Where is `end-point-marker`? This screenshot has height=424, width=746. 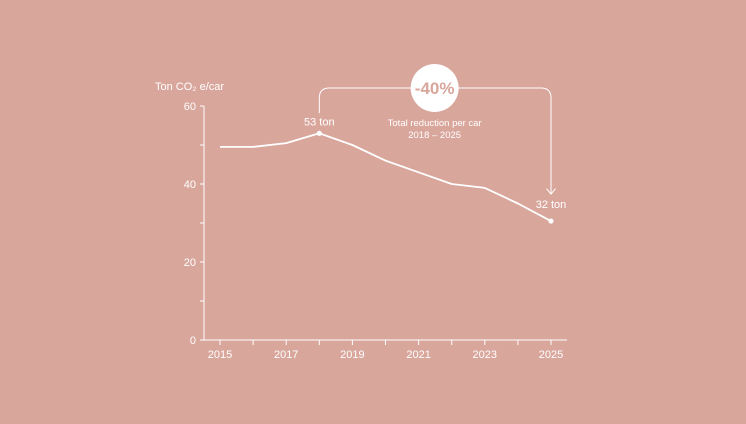
end-point-marker is located at coordinates (551, 221).